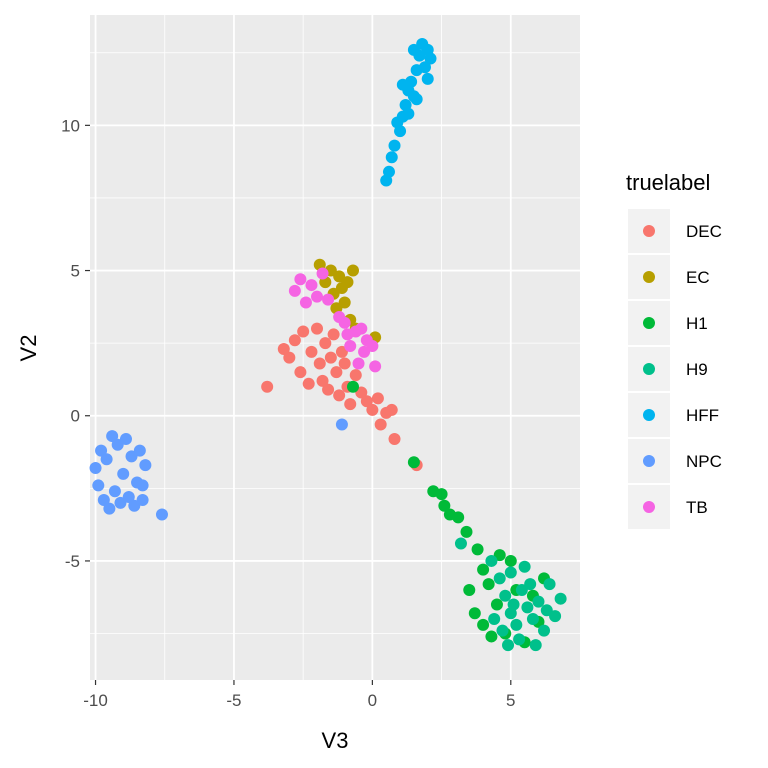 This screenshot has width=768, height=768. I want to click on series-hff, so click(408, 112).